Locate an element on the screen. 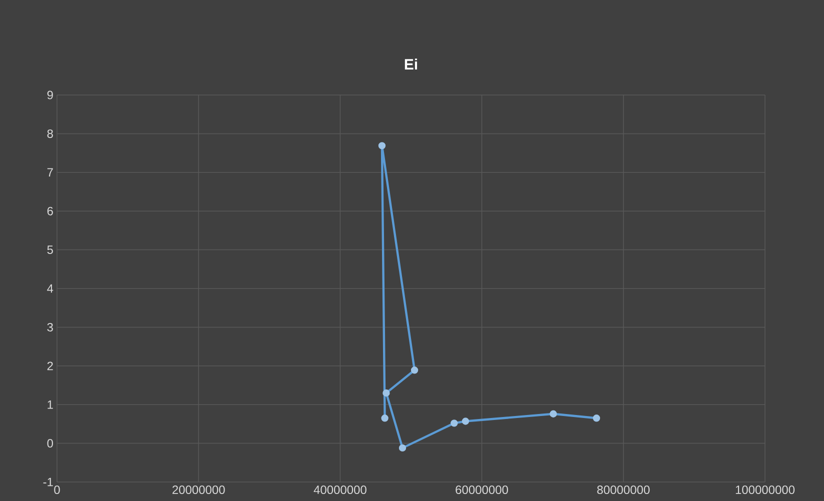 The height and width of the screenshot is (501, 824). y-tick-label: 3 is located at coordinates (50, 327).